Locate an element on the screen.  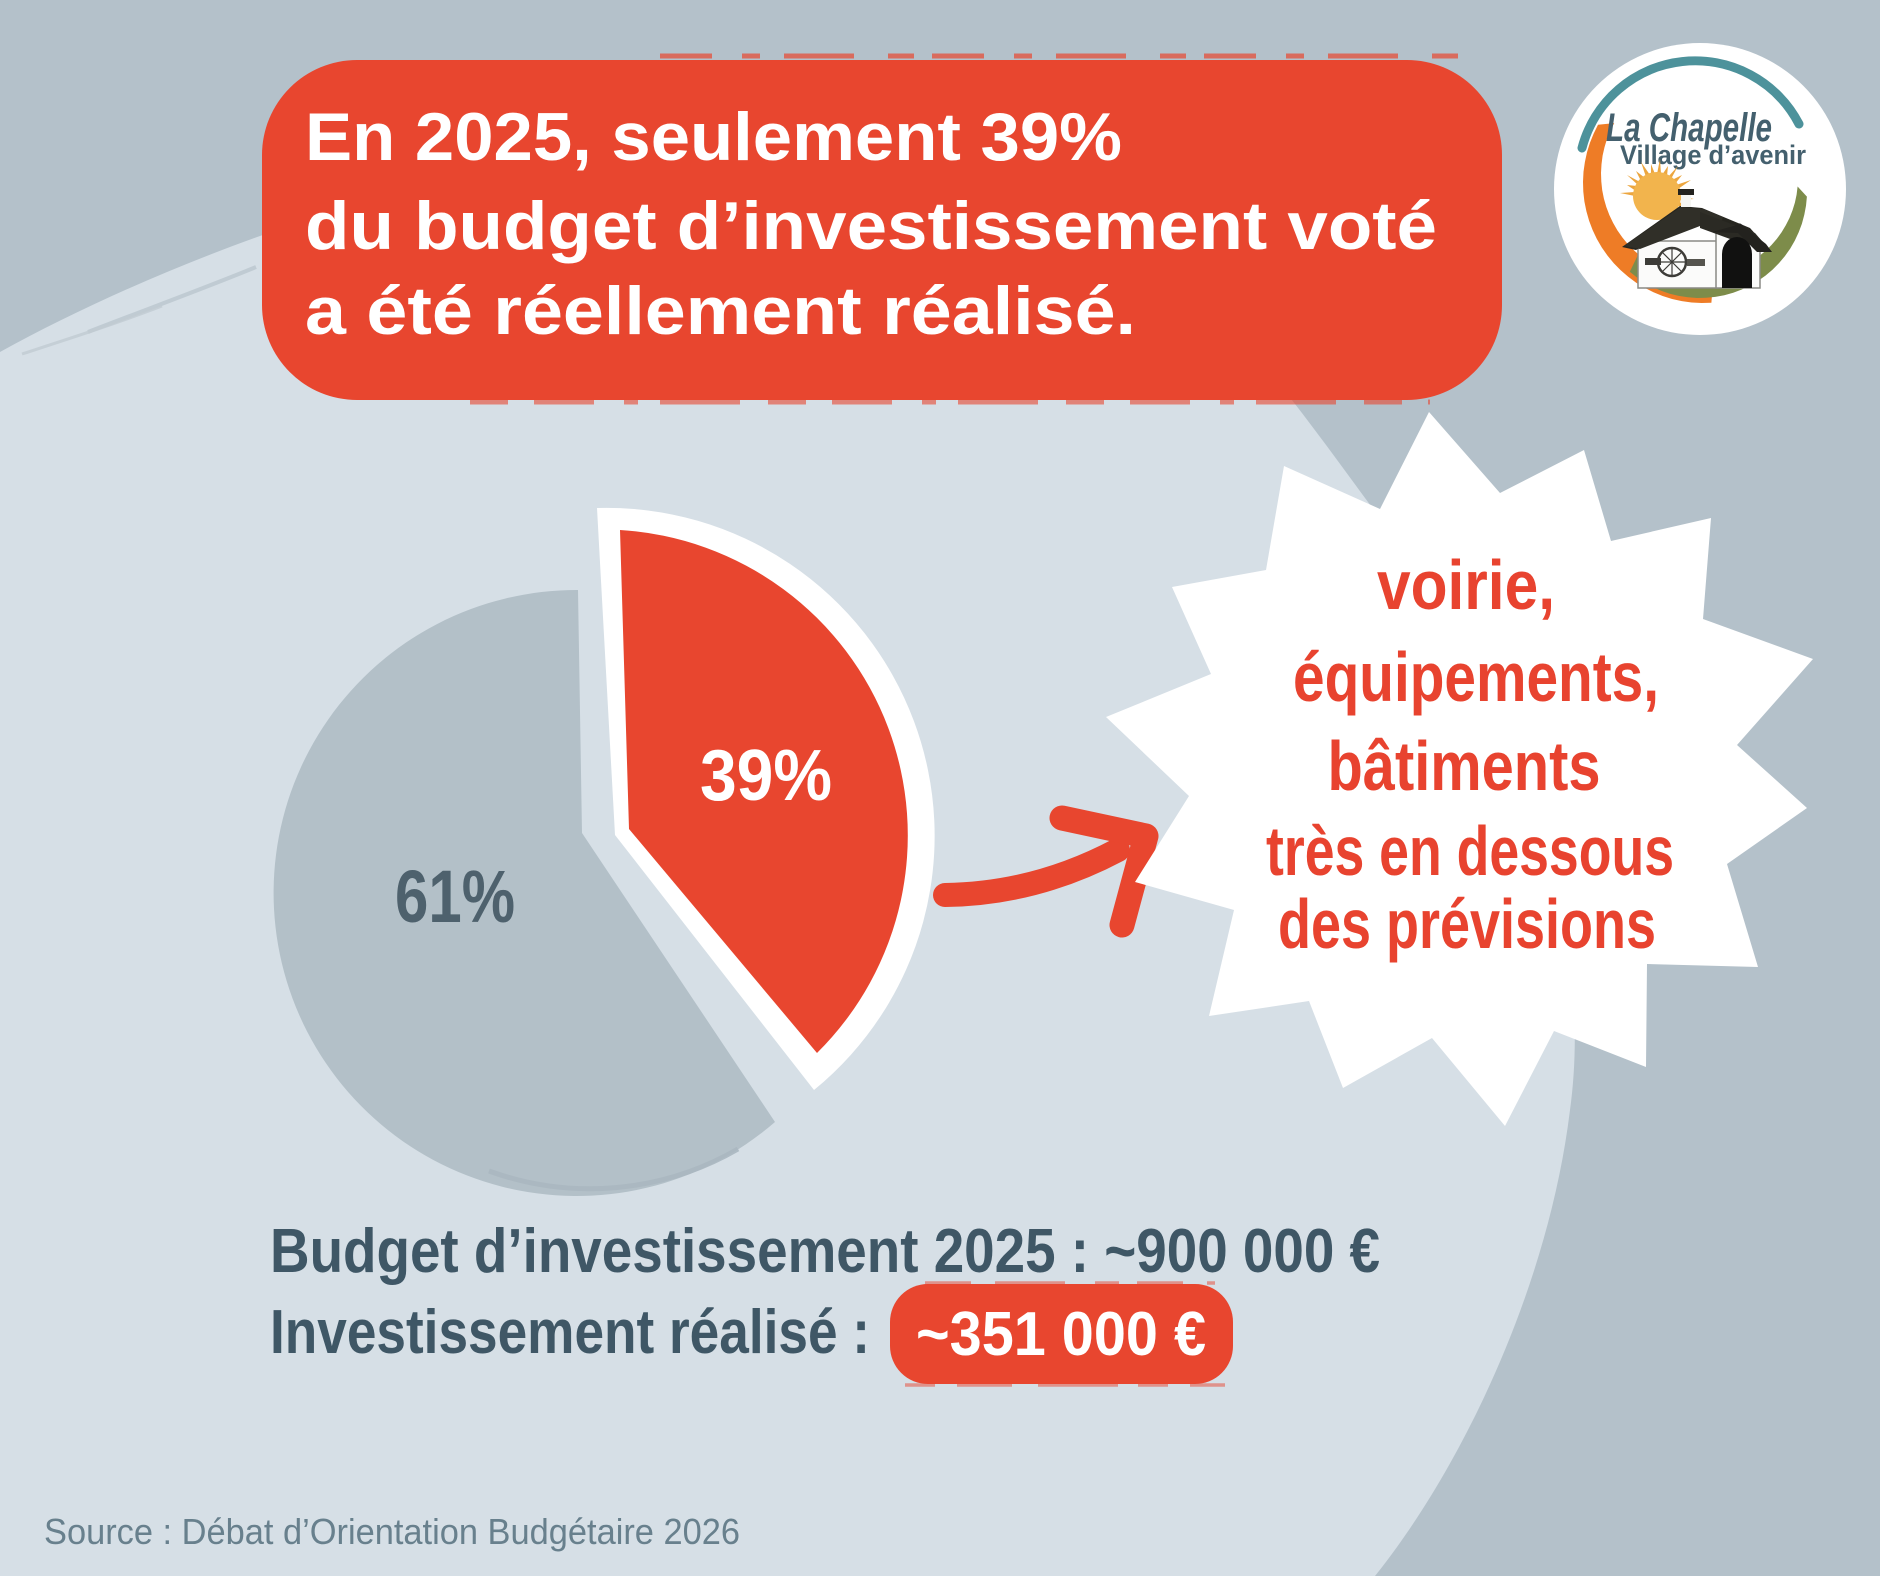
svg-text: équipements, is located at coordinates (1476, 677).